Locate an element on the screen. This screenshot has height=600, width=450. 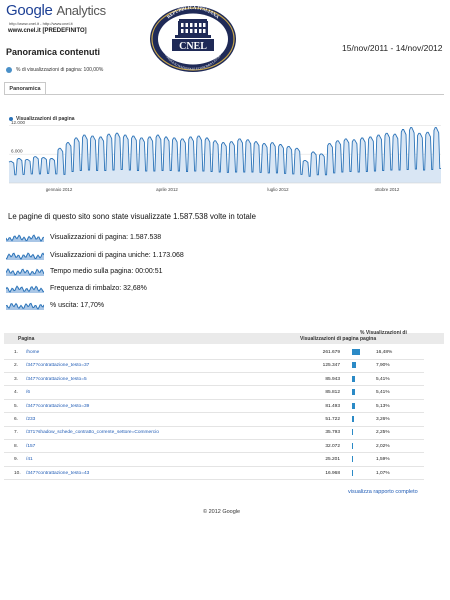
row-views: 25.201 is located at coordinates (332, 460).